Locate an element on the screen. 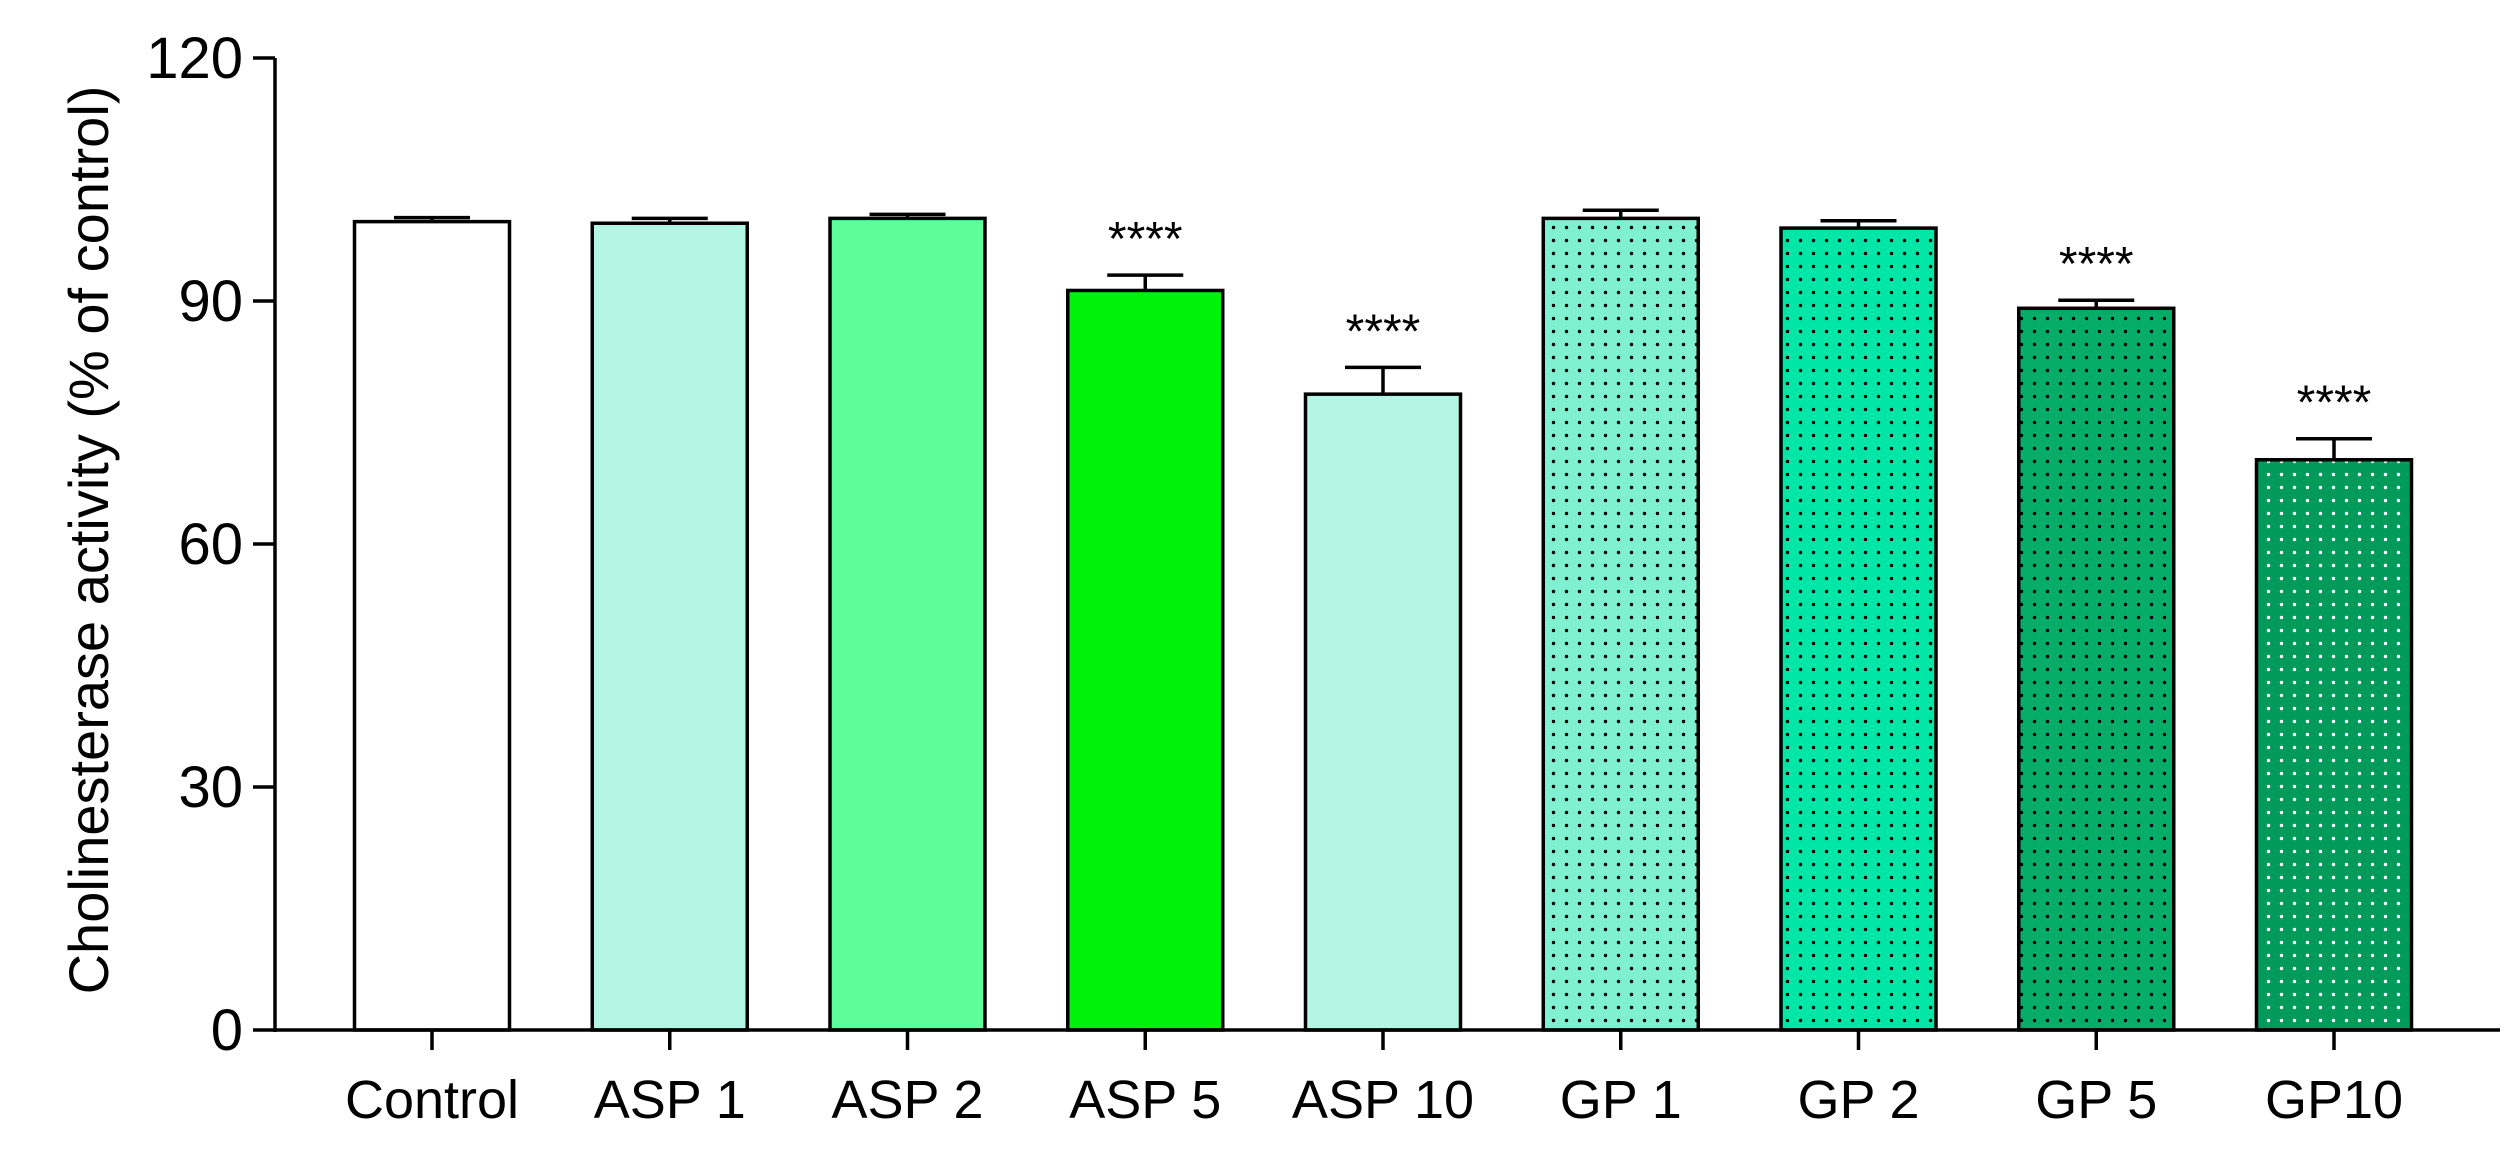 The width and height of the screenshot is (2511, 1159). y-tick-label: 30 is located at coordinates (210, 787).